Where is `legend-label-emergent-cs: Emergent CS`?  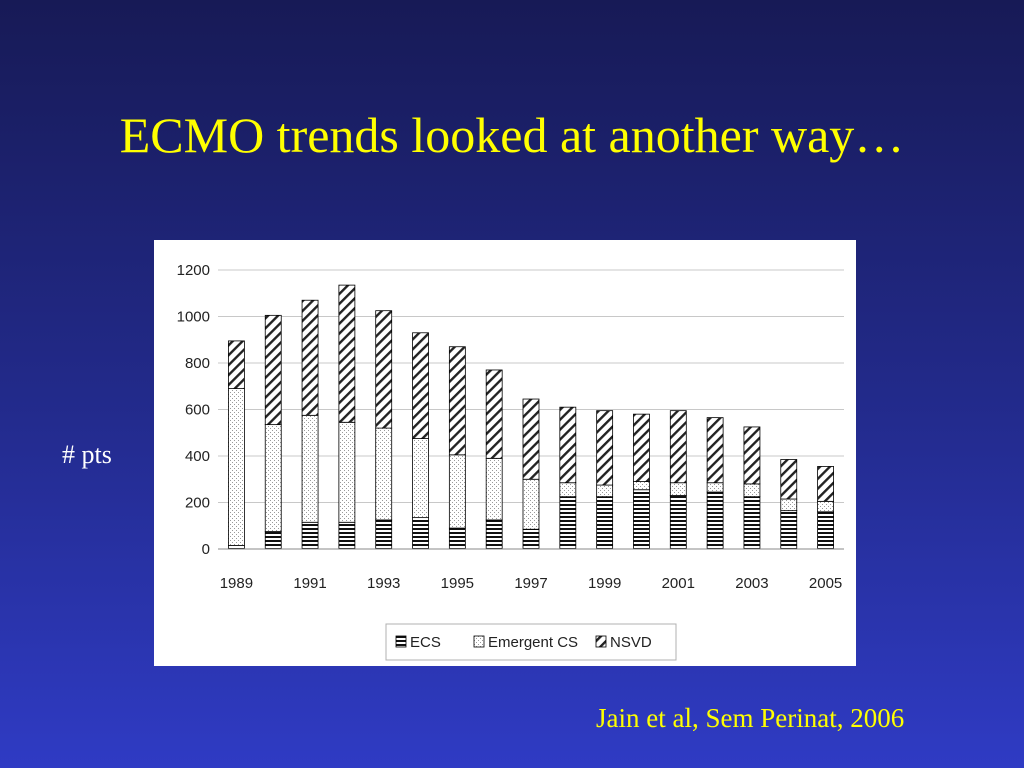
legend-label-emergent-cs: Emergent CS is located at coordinates (533, 642).